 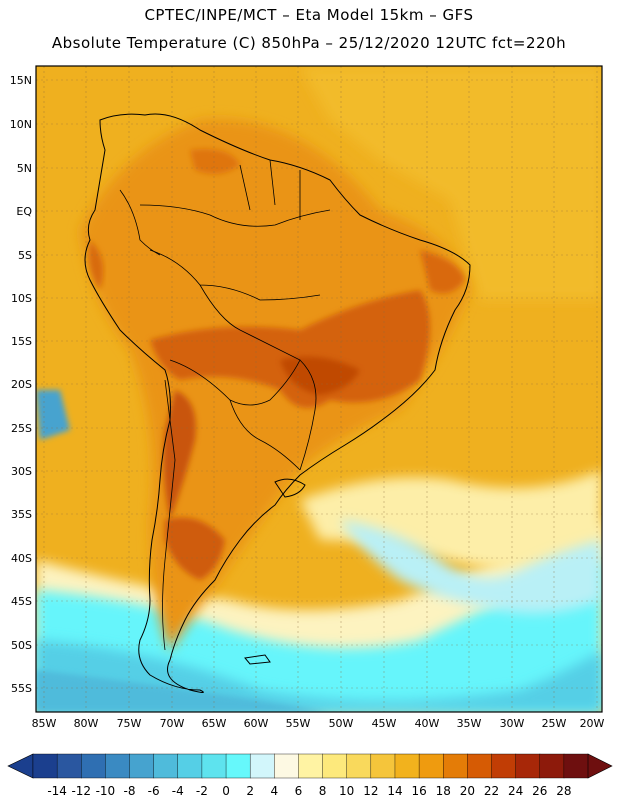 What do you see at coordinates (21, 341) in the screenshot?
I see `lat-label: 15S` at bounding box center [21, 341].